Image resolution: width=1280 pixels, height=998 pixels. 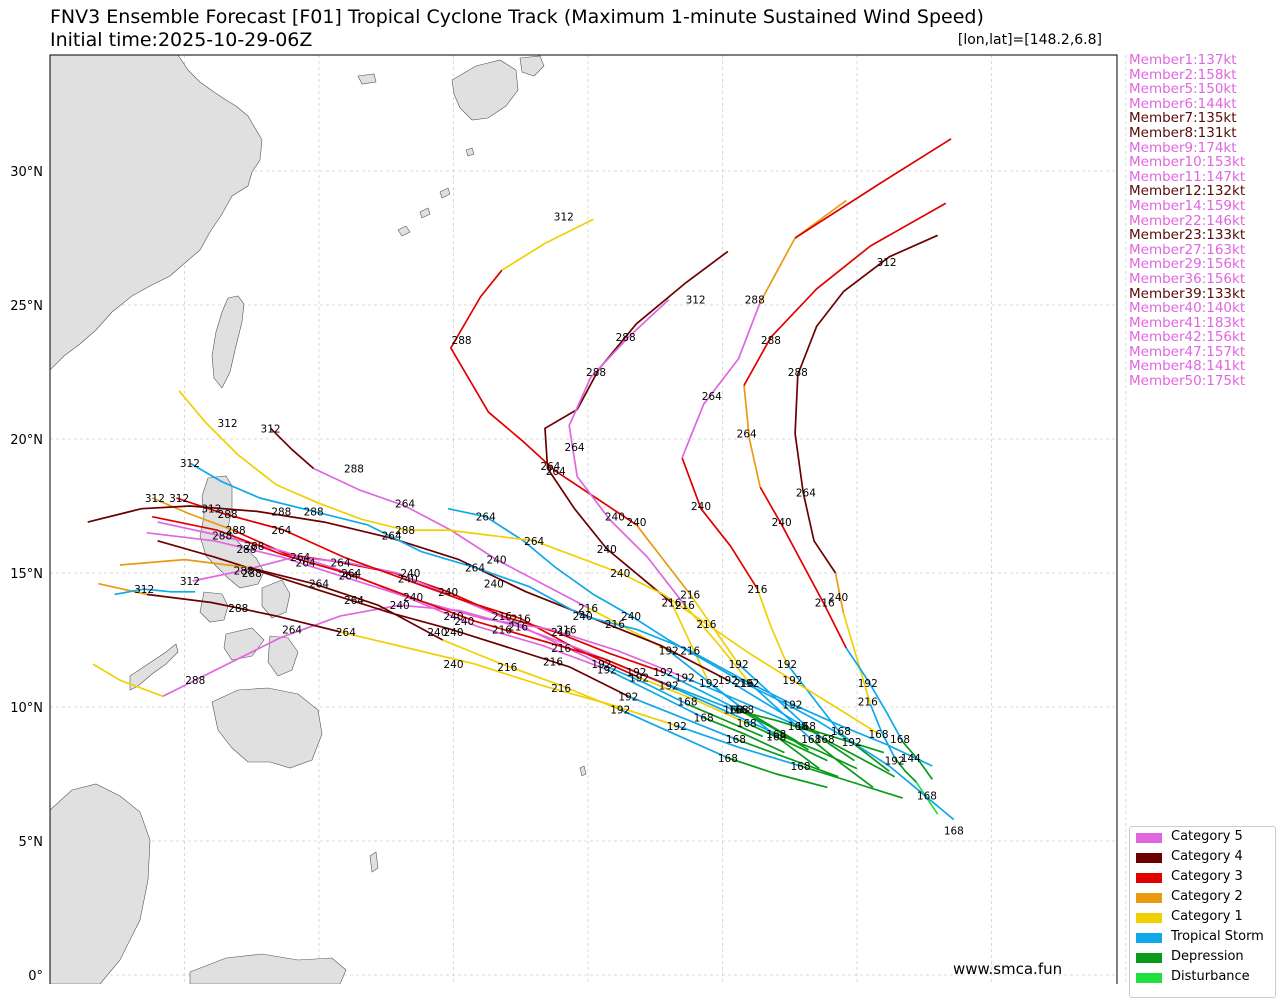 What do you see at coordinates (1202, 897) in the screenshot?
I see `legend-item: Category 2` at bounding box center [1202, 897].